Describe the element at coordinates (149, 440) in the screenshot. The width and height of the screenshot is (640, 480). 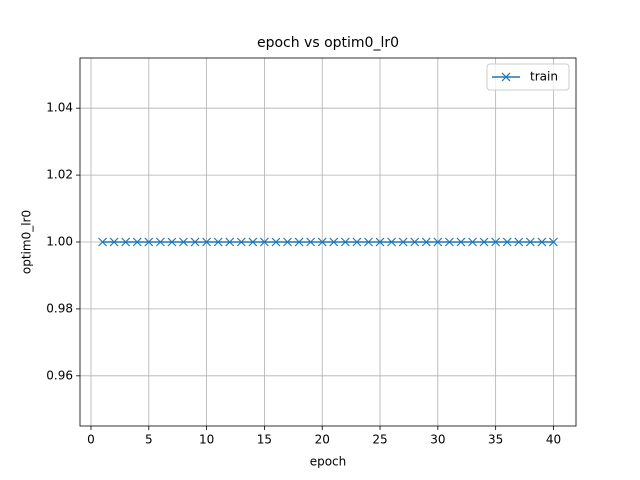
I see `x-tick-label: 5` at that location.